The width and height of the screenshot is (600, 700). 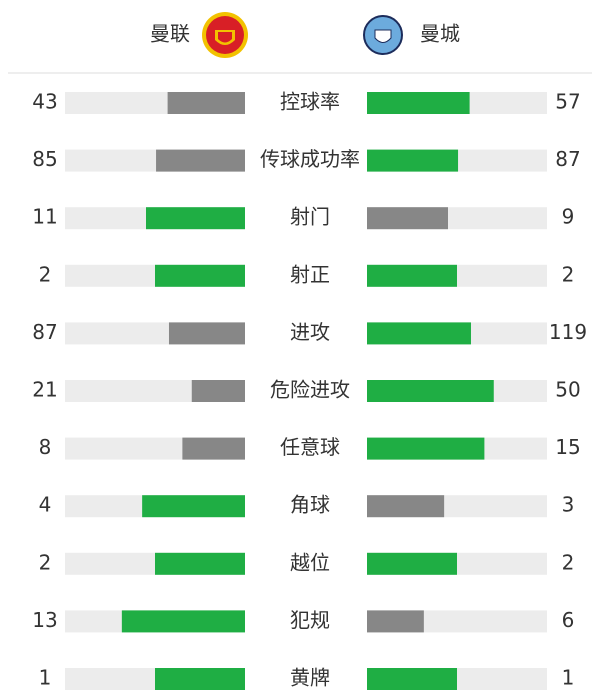 I want to click on home-value: 85, so click(x=44, y=159).